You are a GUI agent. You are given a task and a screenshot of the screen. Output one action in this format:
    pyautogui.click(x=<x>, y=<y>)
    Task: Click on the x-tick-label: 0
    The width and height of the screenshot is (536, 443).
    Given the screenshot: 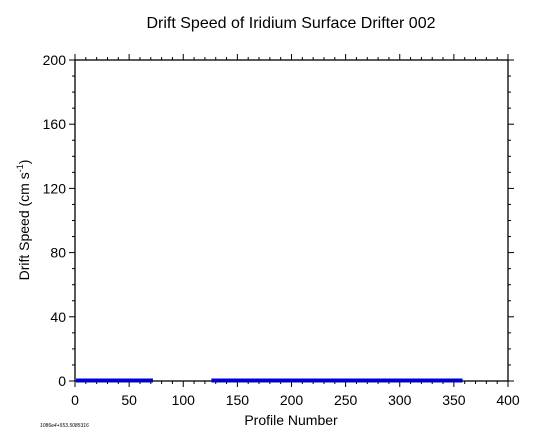 What is the action you would take?
    pyautogui.click(x=75, y=400)
    